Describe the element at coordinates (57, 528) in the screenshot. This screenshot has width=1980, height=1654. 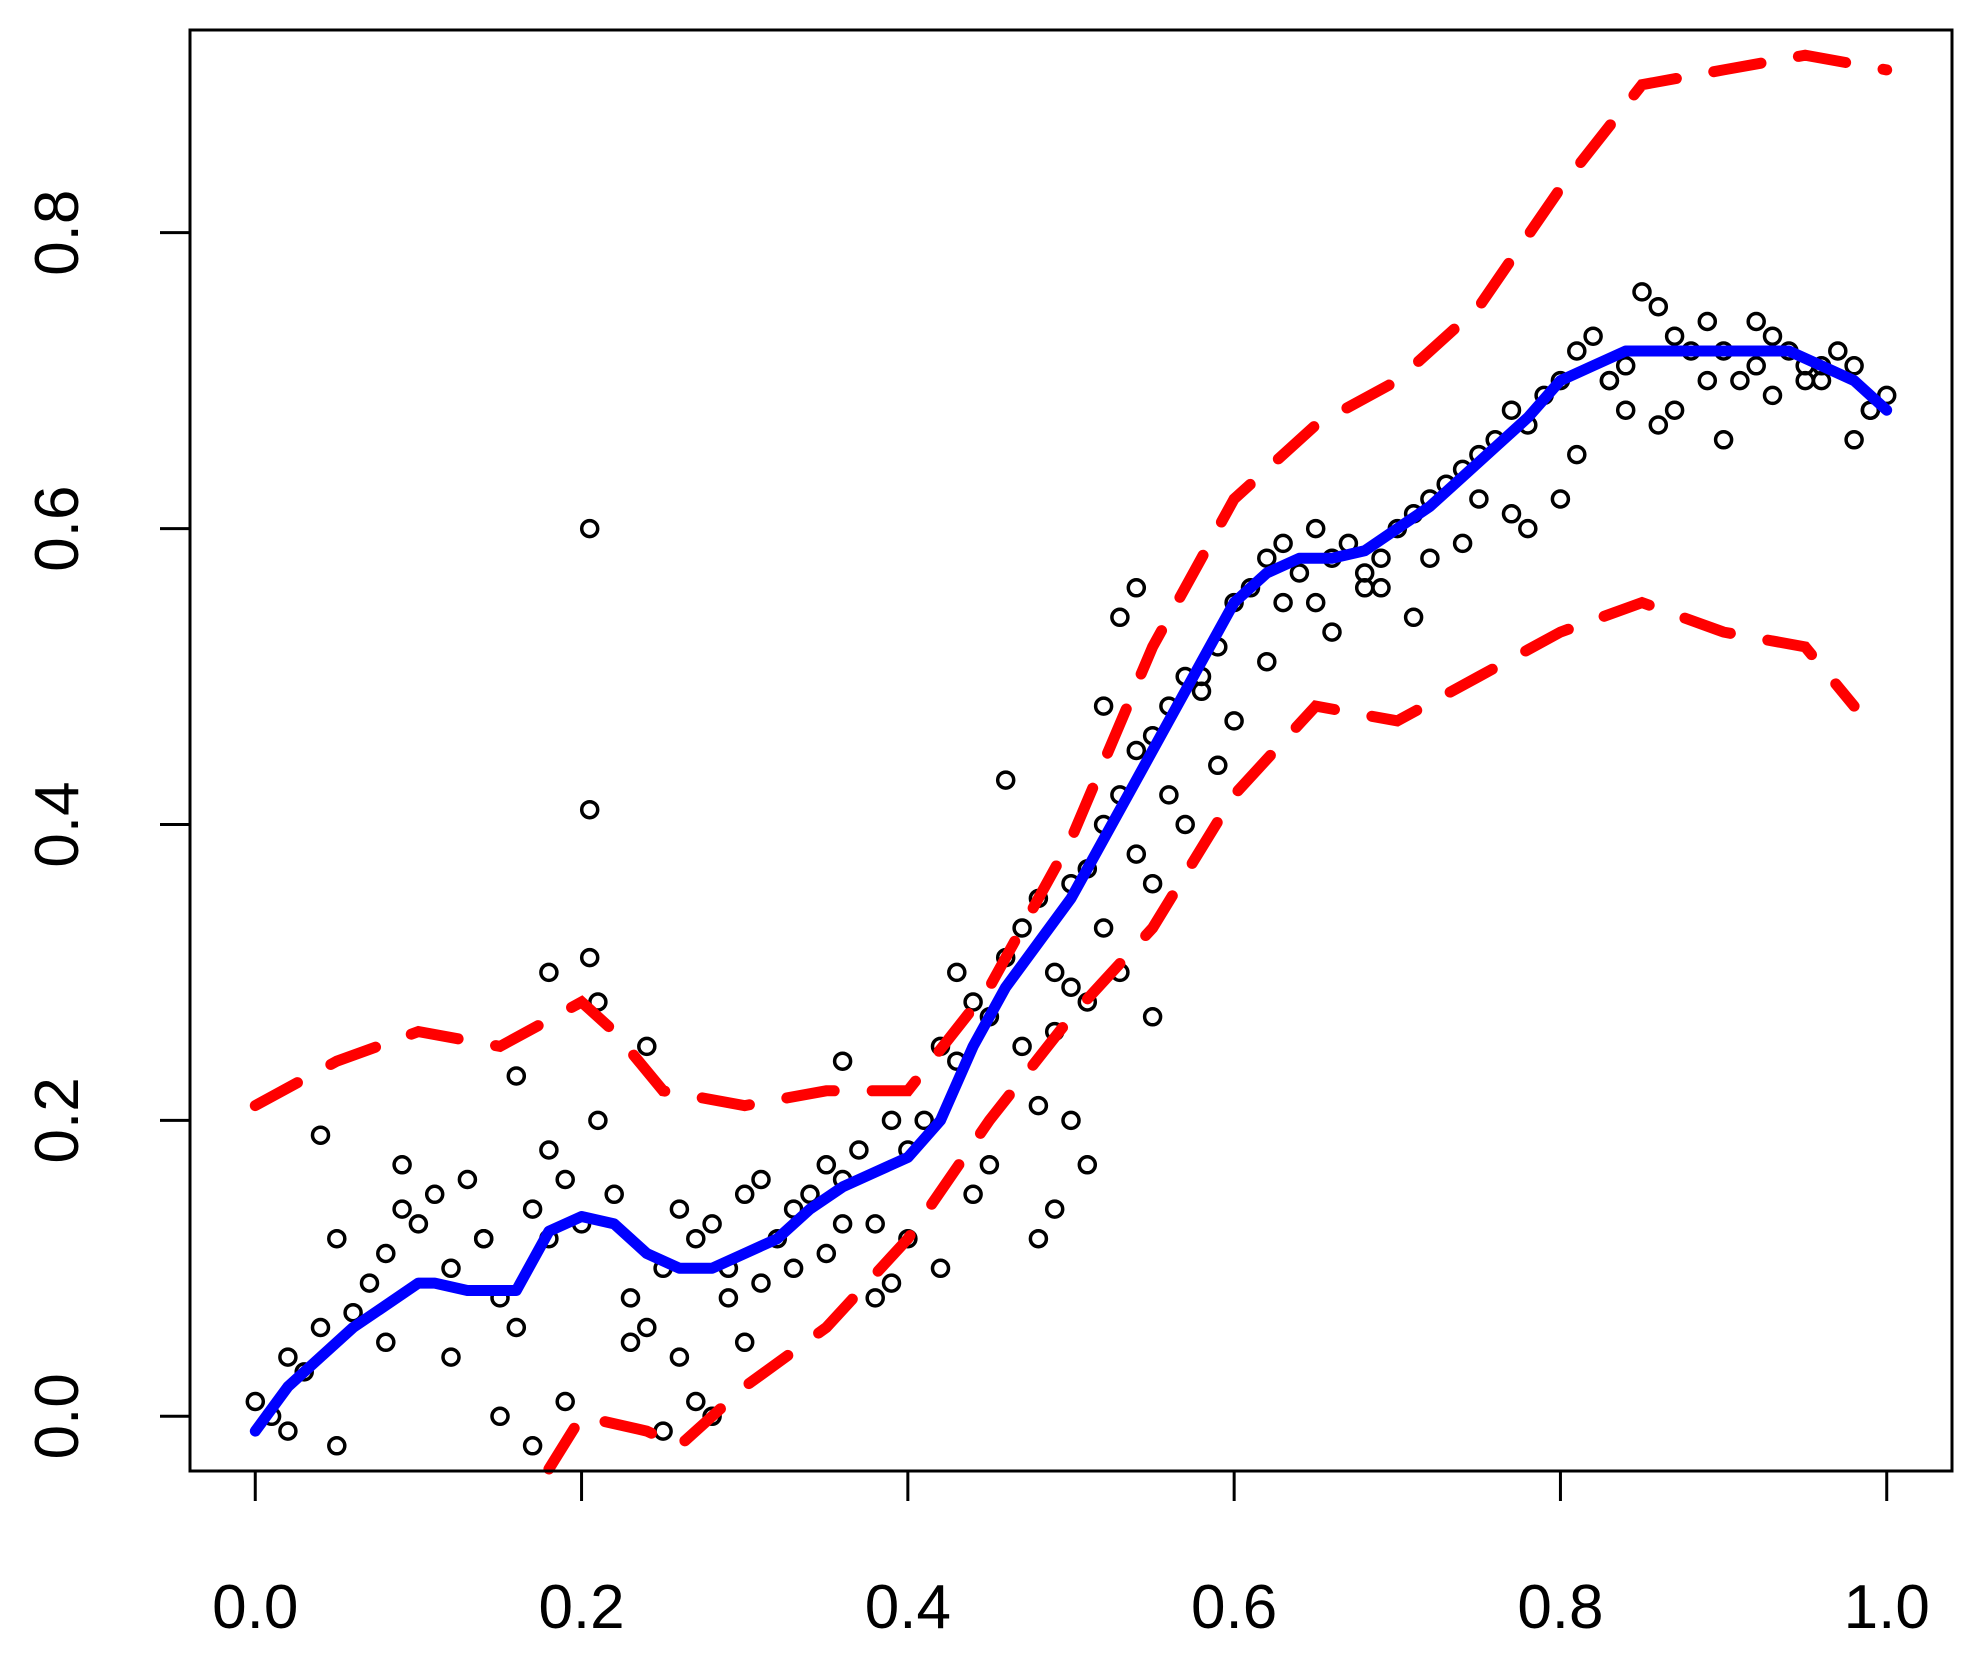
I see `y-tick-label: 0.6` at that location.